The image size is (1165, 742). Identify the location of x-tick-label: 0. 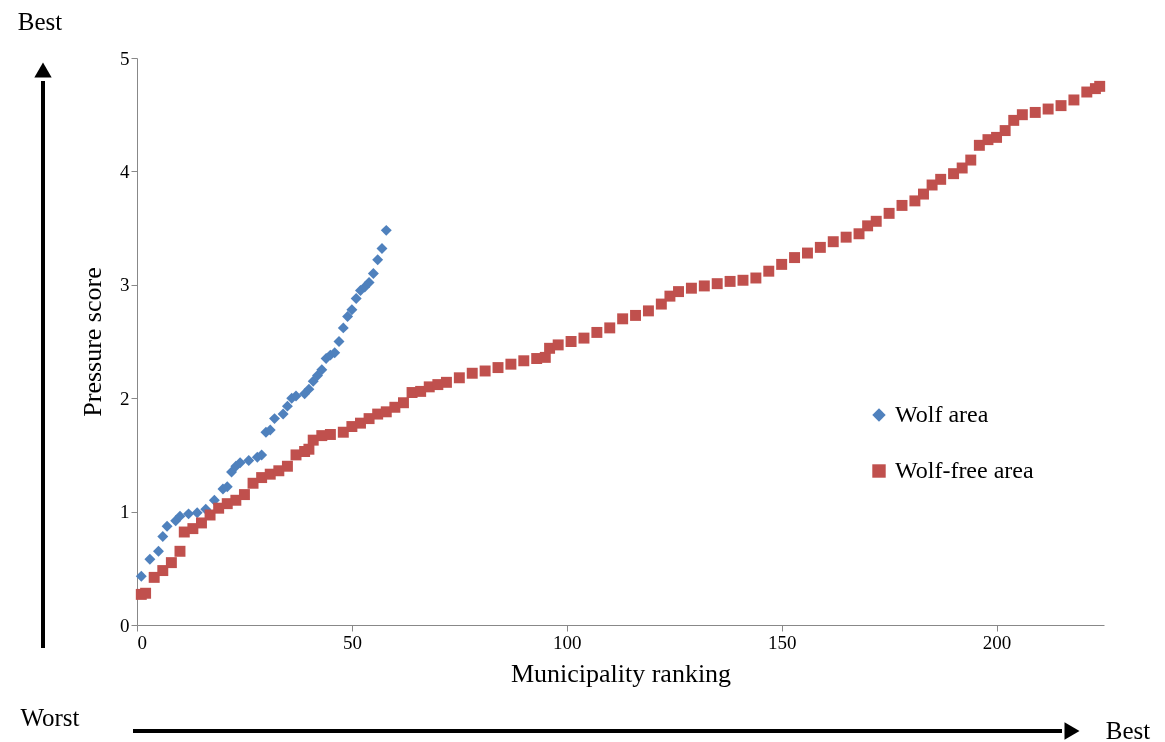
(142, 642).